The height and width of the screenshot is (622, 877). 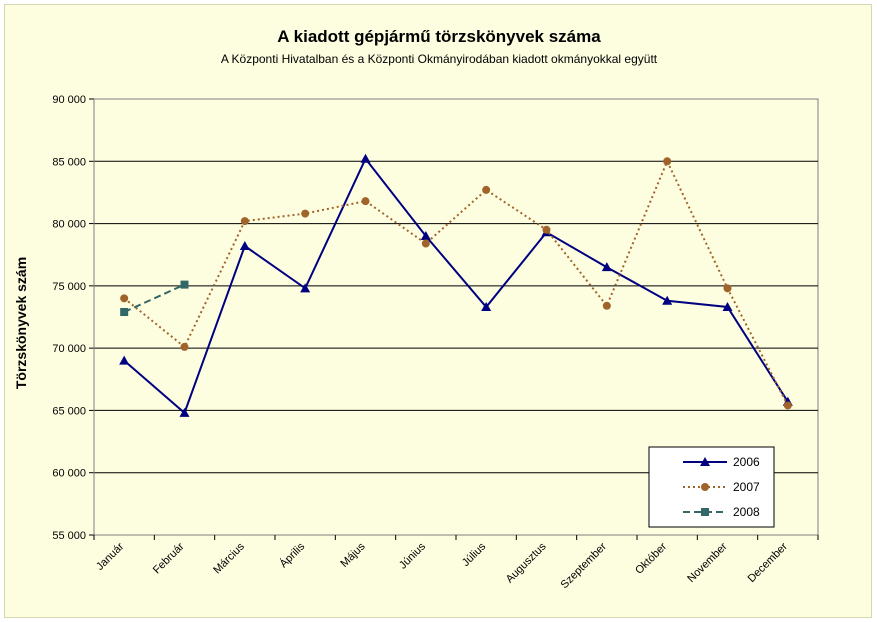 What do you see at coordinates (584, 565) in the screenshot?
I see `x-tick-label: Szeptember` at bounding box center [584, 565].